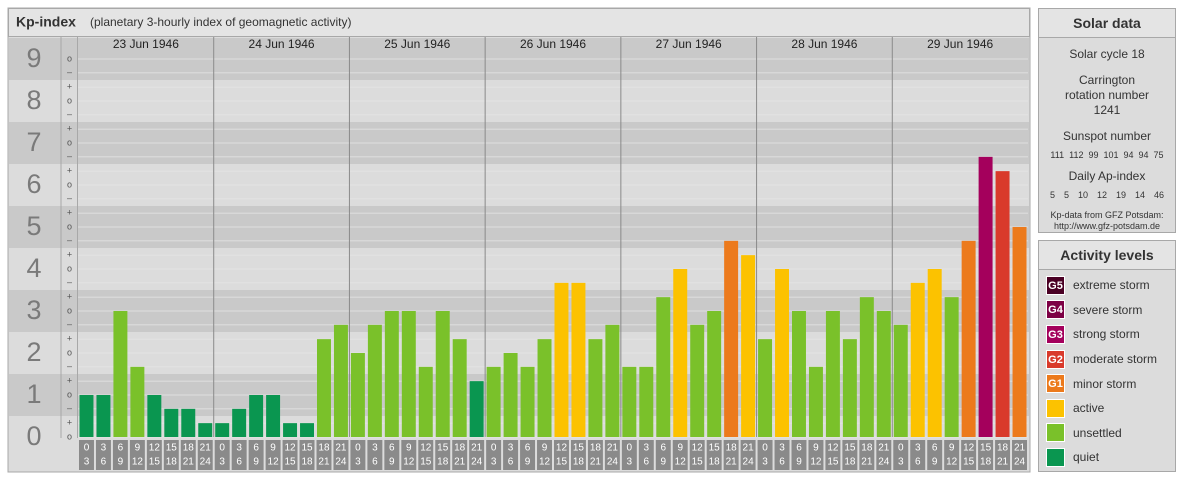  I want to click on x-tick-label: 0, so click(494, 448).